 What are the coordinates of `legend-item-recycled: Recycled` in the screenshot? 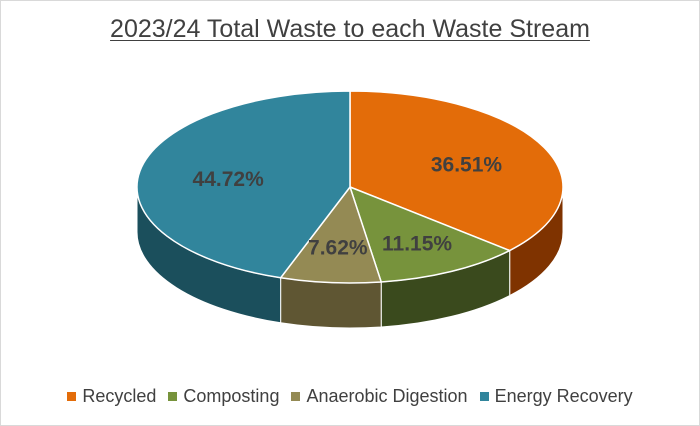 It's located at (111, 396).